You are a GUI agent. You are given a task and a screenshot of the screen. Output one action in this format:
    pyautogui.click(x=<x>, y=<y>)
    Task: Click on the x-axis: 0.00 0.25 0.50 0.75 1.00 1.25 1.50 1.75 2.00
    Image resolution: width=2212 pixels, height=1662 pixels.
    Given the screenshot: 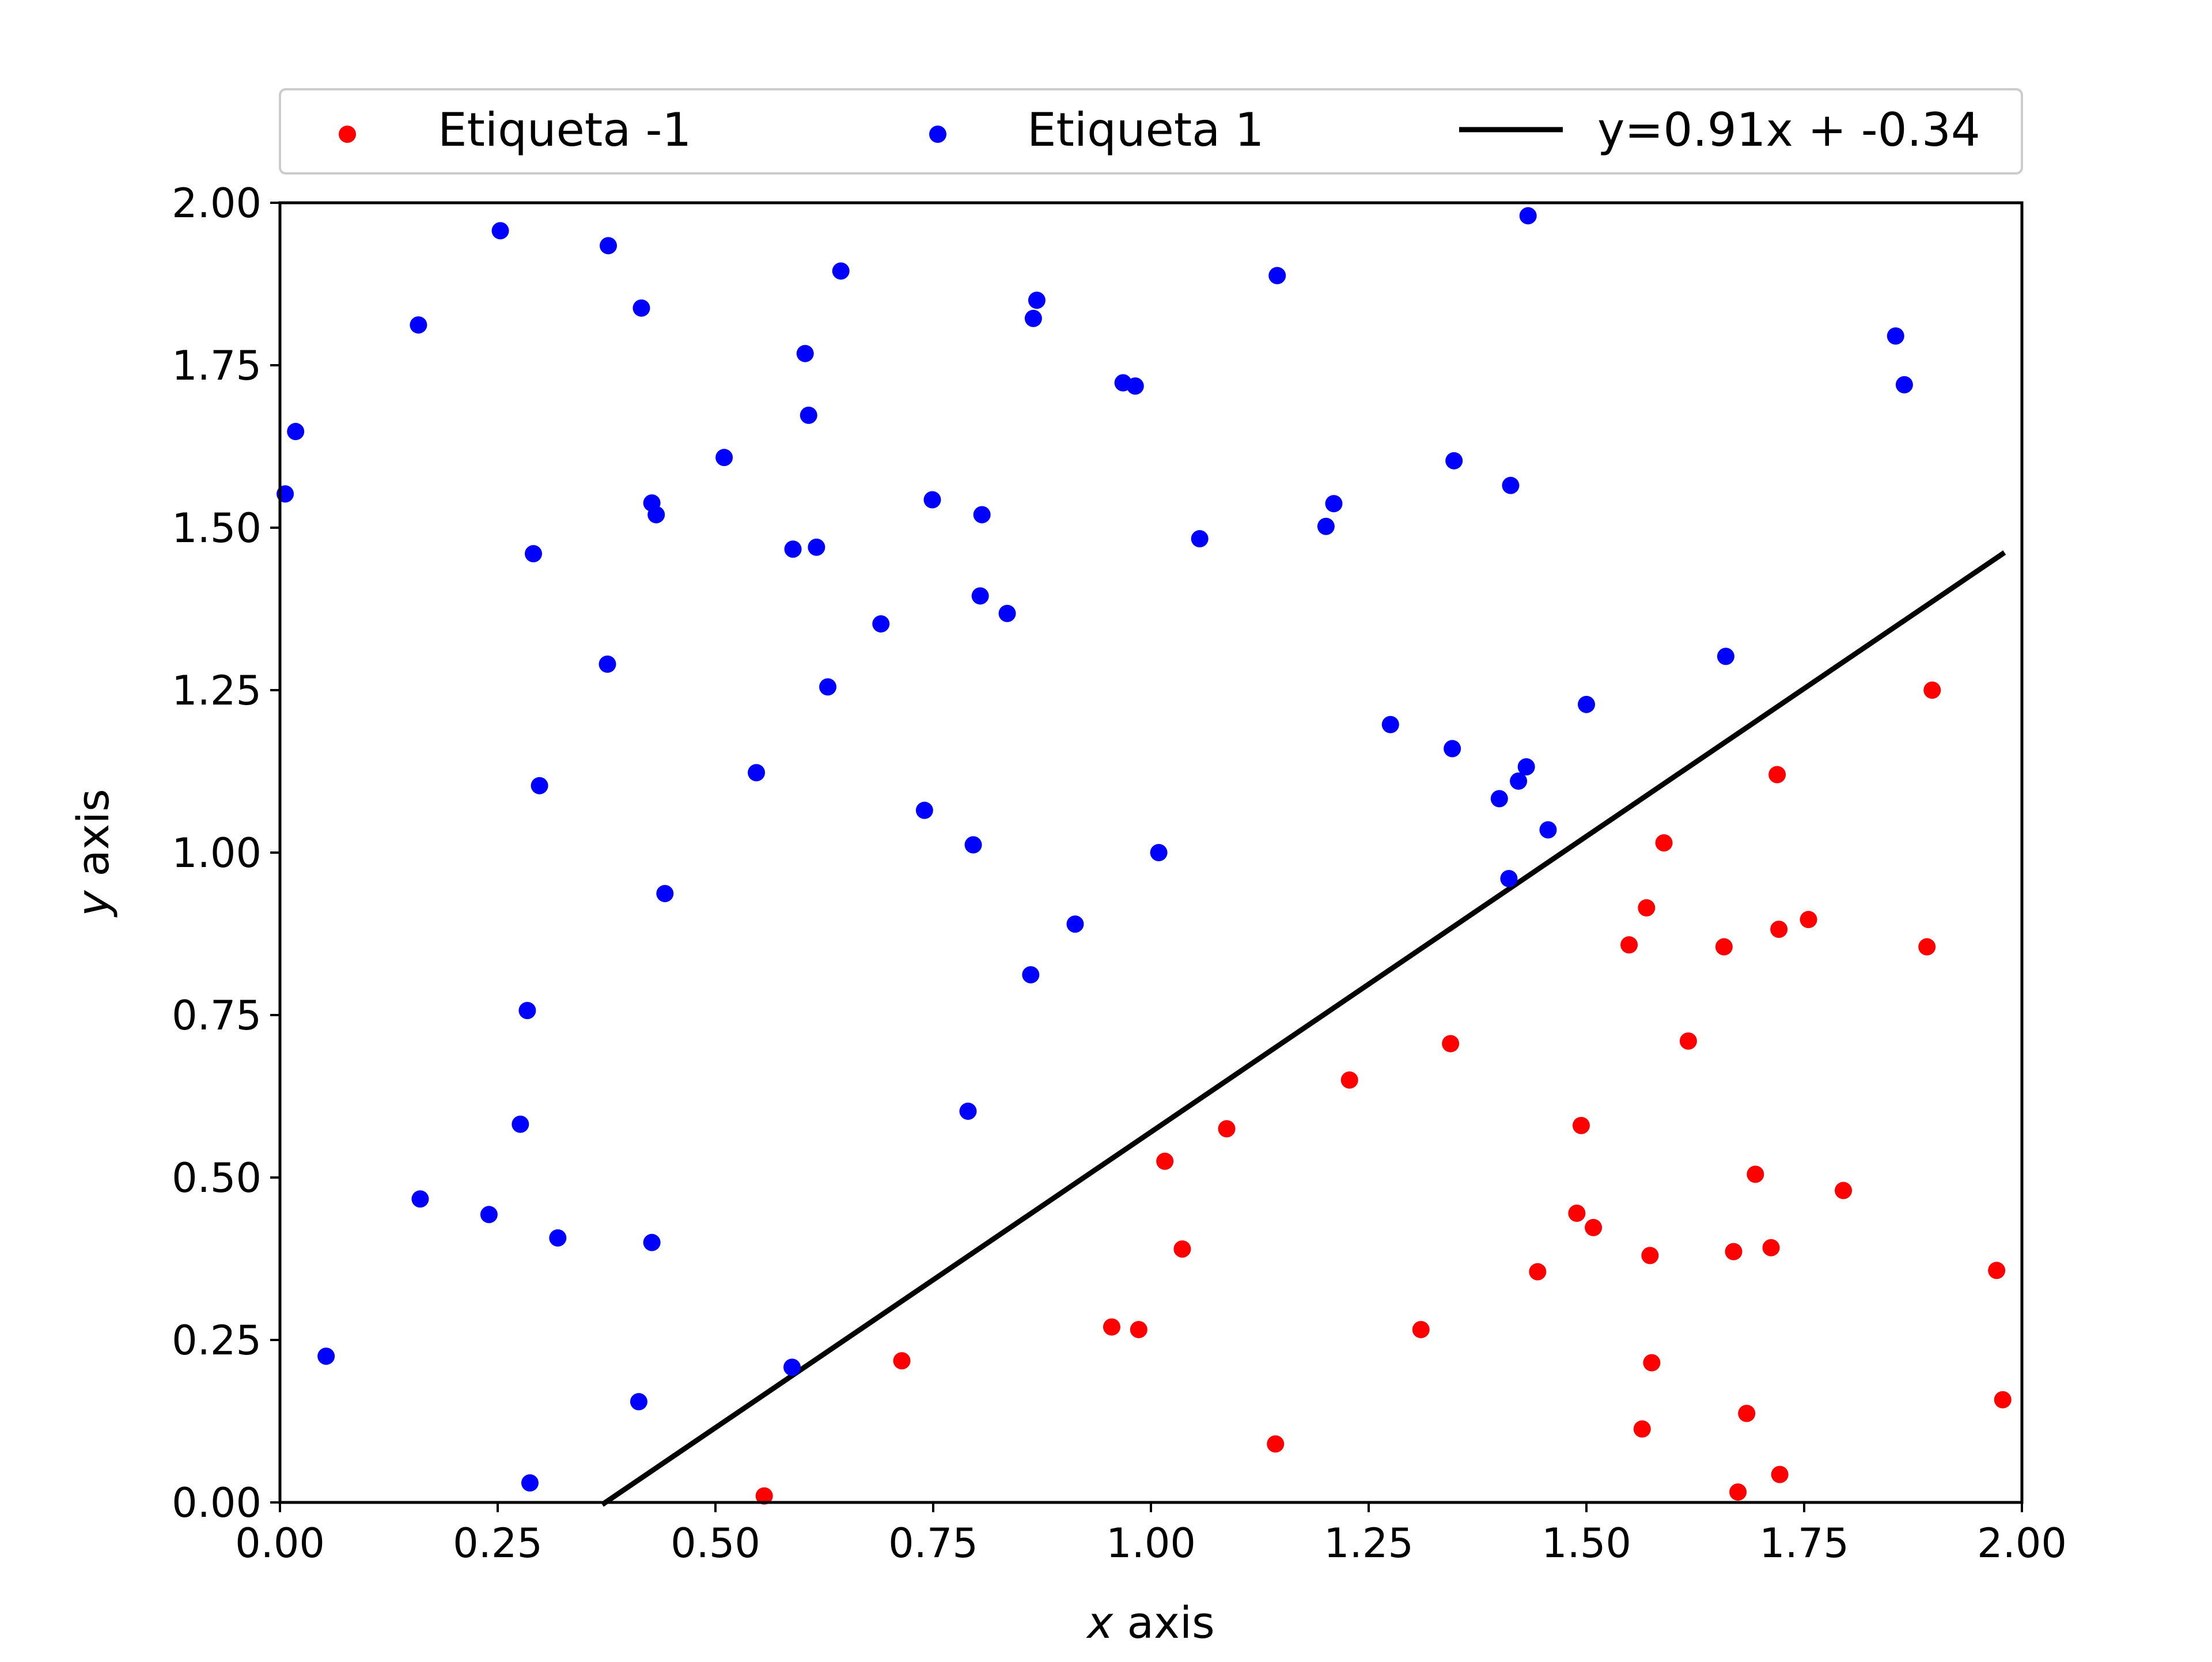 What is the action you would take?
    pyautogui.click(x=1151, y=1534)
    